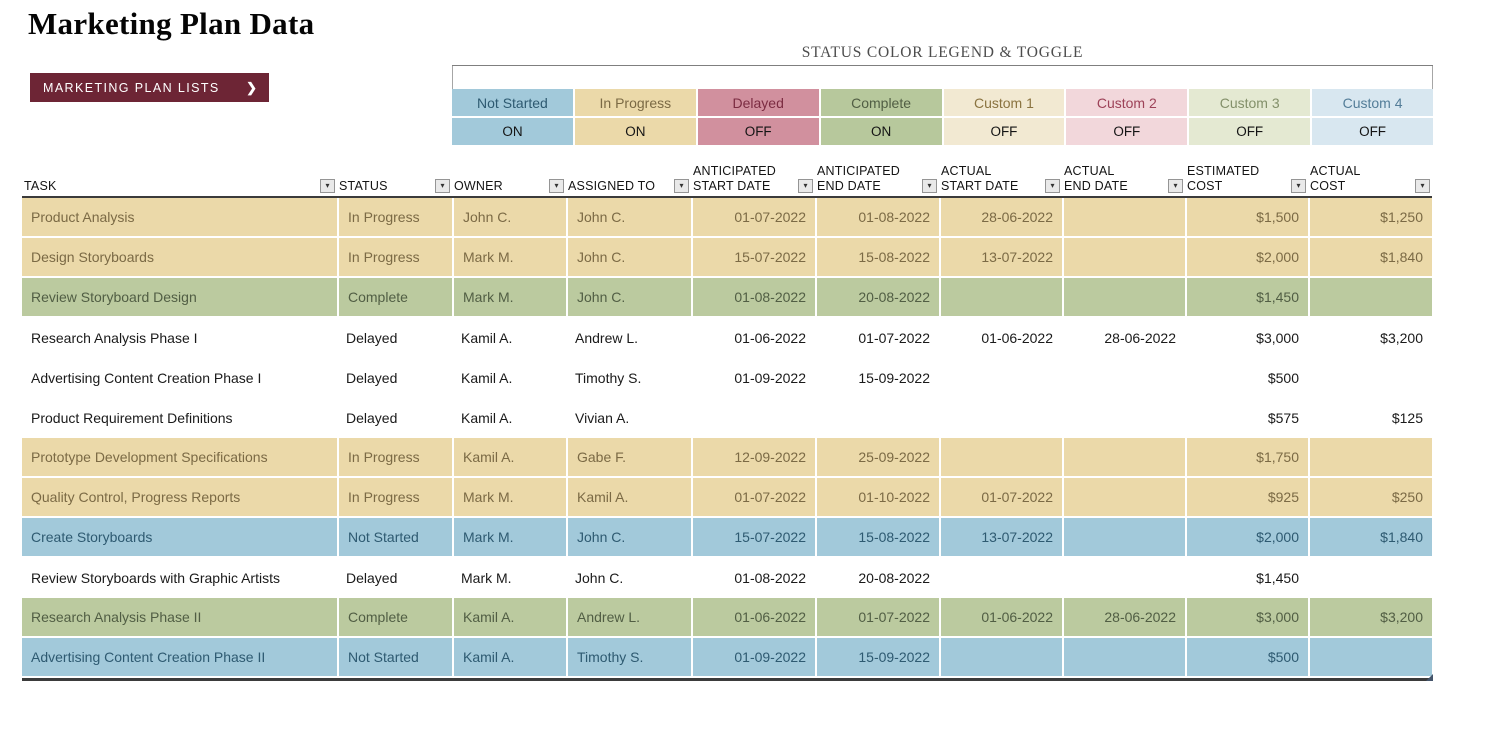  Describe the element at coordinates (179, 617) in the screenshot. I see `cell-task: Research Analysis Phase II` at that location.